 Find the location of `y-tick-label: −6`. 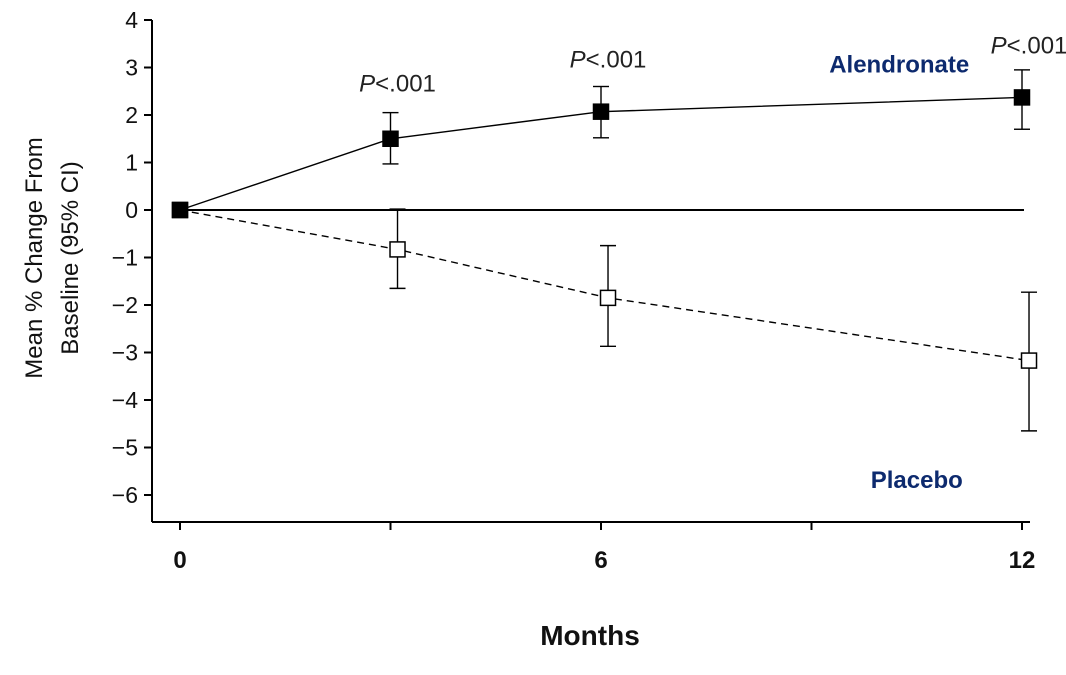

y-tick-label: −6 is located at coordinates (125, 495).